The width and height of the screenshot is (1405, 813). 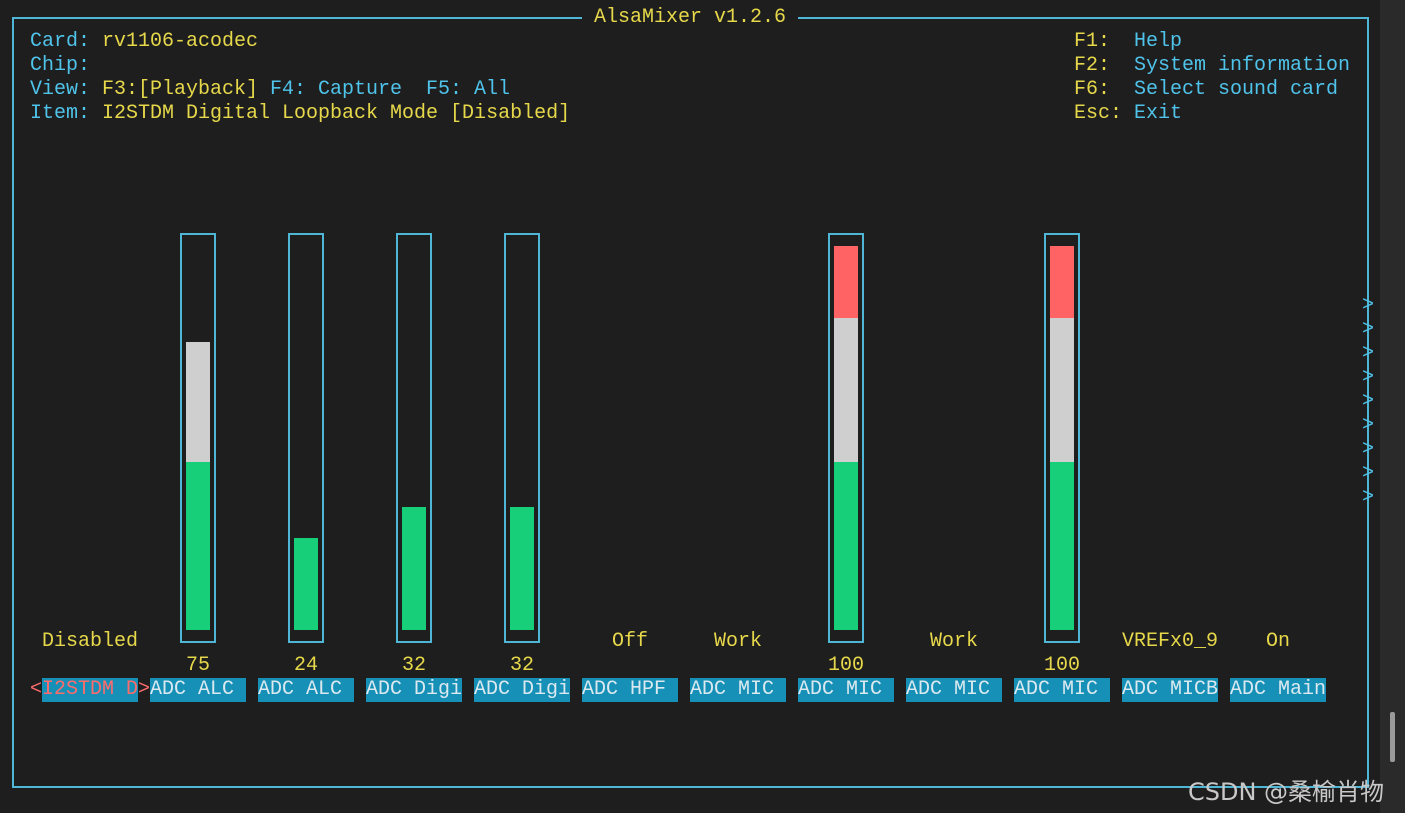 What do you see at coordinates (1236, 89) in the screenshot?
I see `key-action: Select sound card` at bounding box center [1236, 89].